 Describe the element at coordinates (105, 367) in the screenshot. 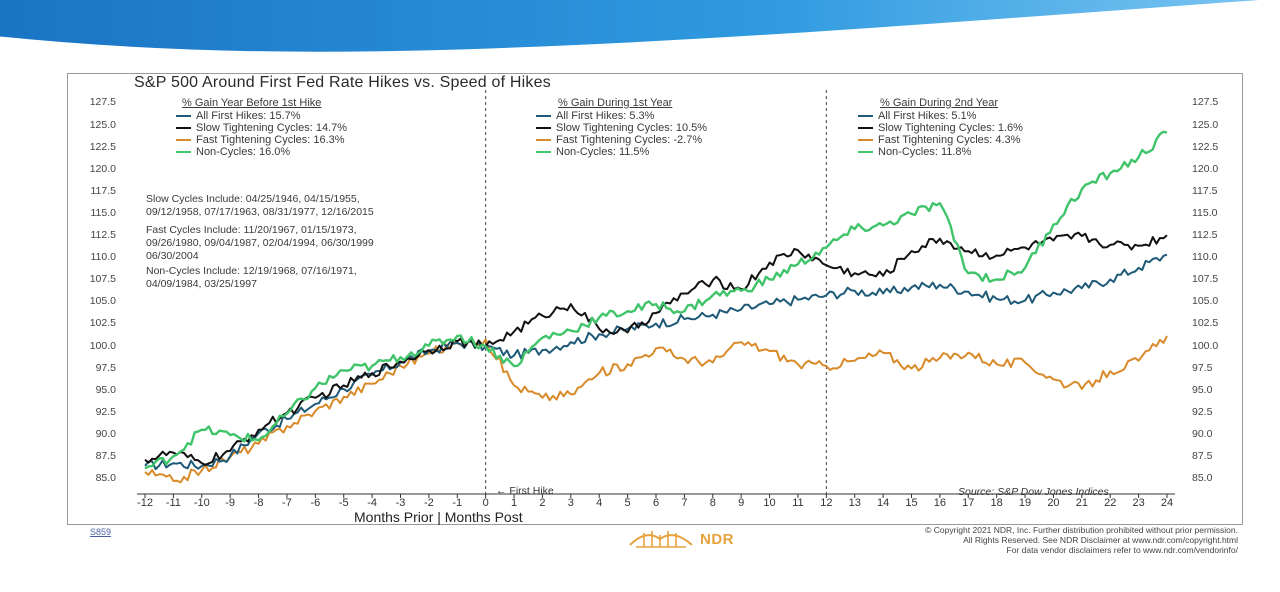

I see `y-tick-label-left: 97.5` at that location.